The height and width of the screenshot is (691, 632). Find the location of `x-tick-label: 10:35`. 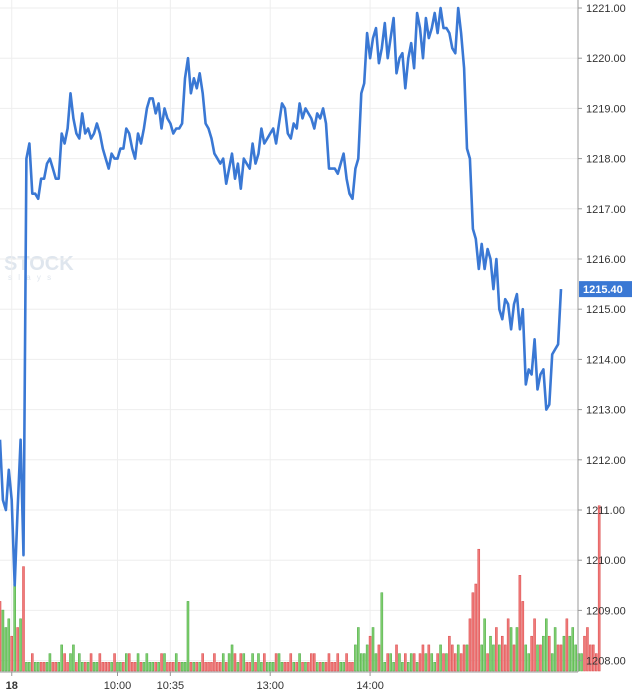

x-tick-label: 10:35 is located at coordinates (171, 685).